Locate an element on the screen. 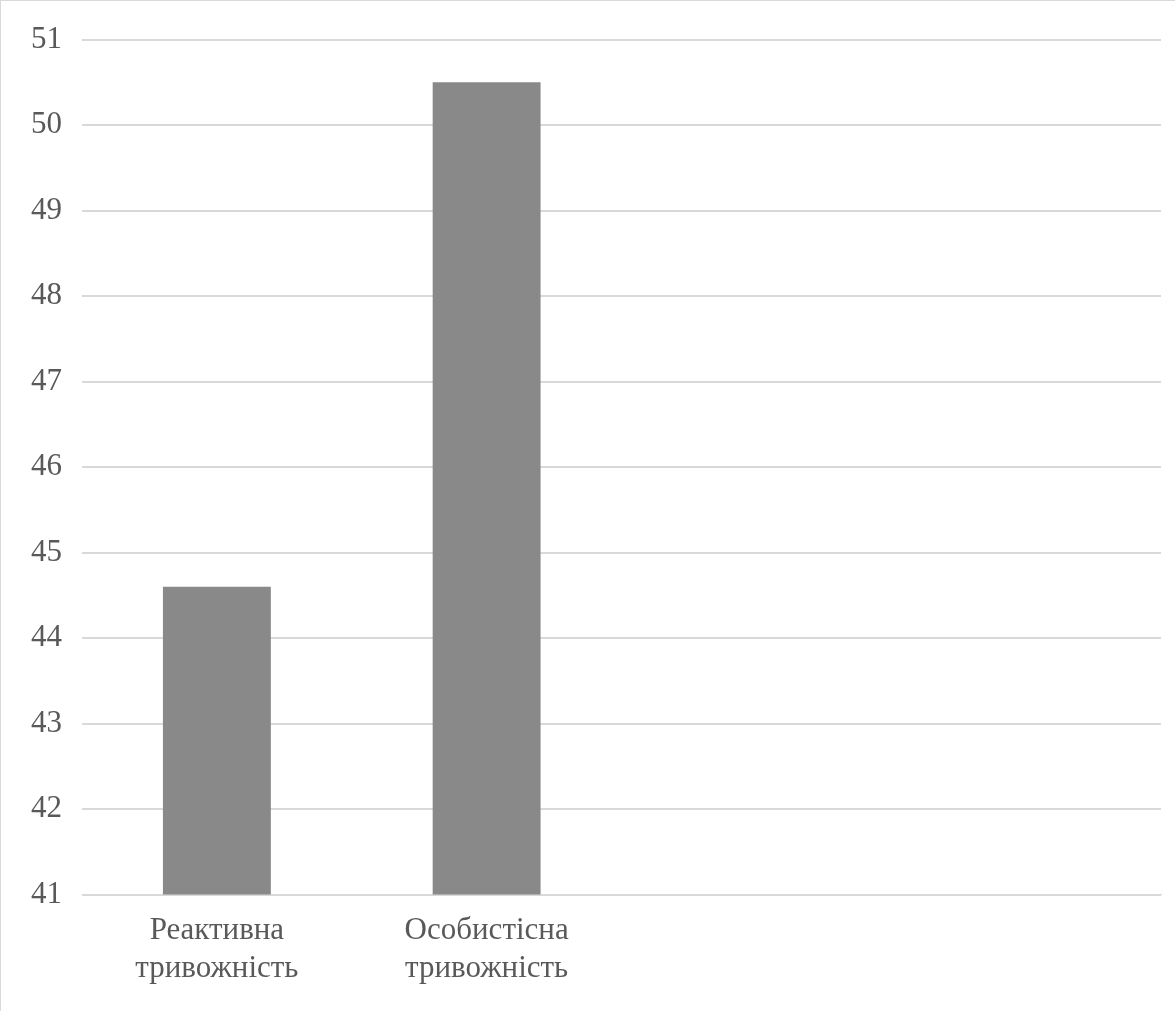 Image resolution: width=1176 pixels, height=1012 pixels. x-tick-label: Реактивна тривожність is located at coordinates (217, 947).